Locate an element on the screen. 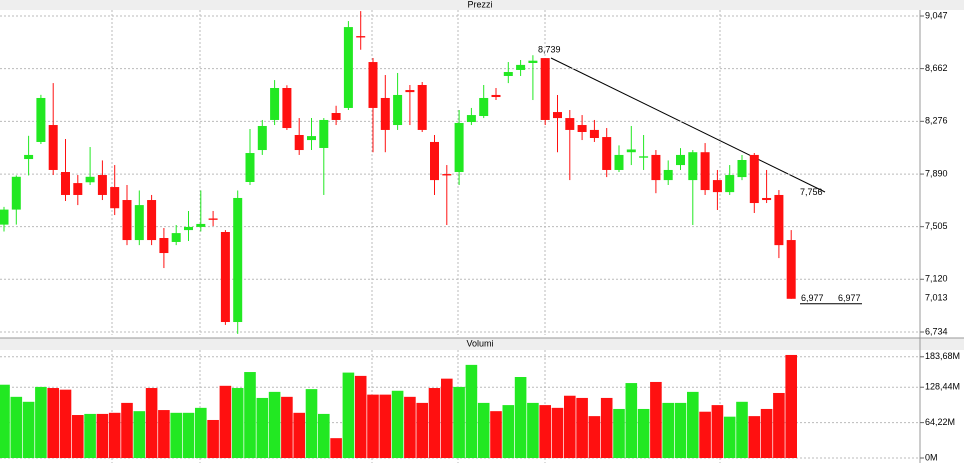  volume-title: Volumi is located at coordinates (479, 343).